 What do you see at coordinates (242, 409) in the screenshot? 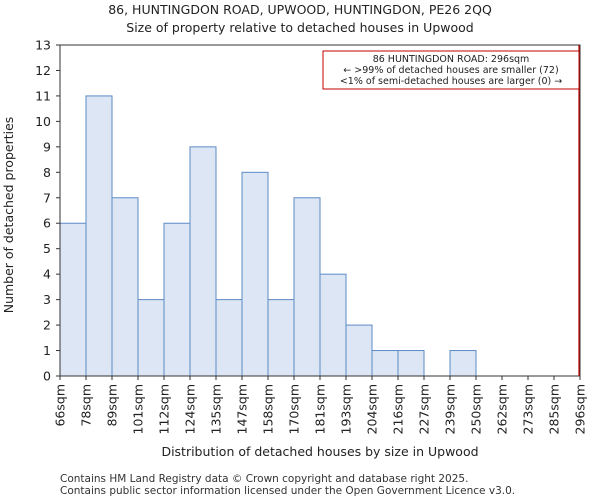
I see `x-tick-label: 147sqm` at bounding box center [242, 409].